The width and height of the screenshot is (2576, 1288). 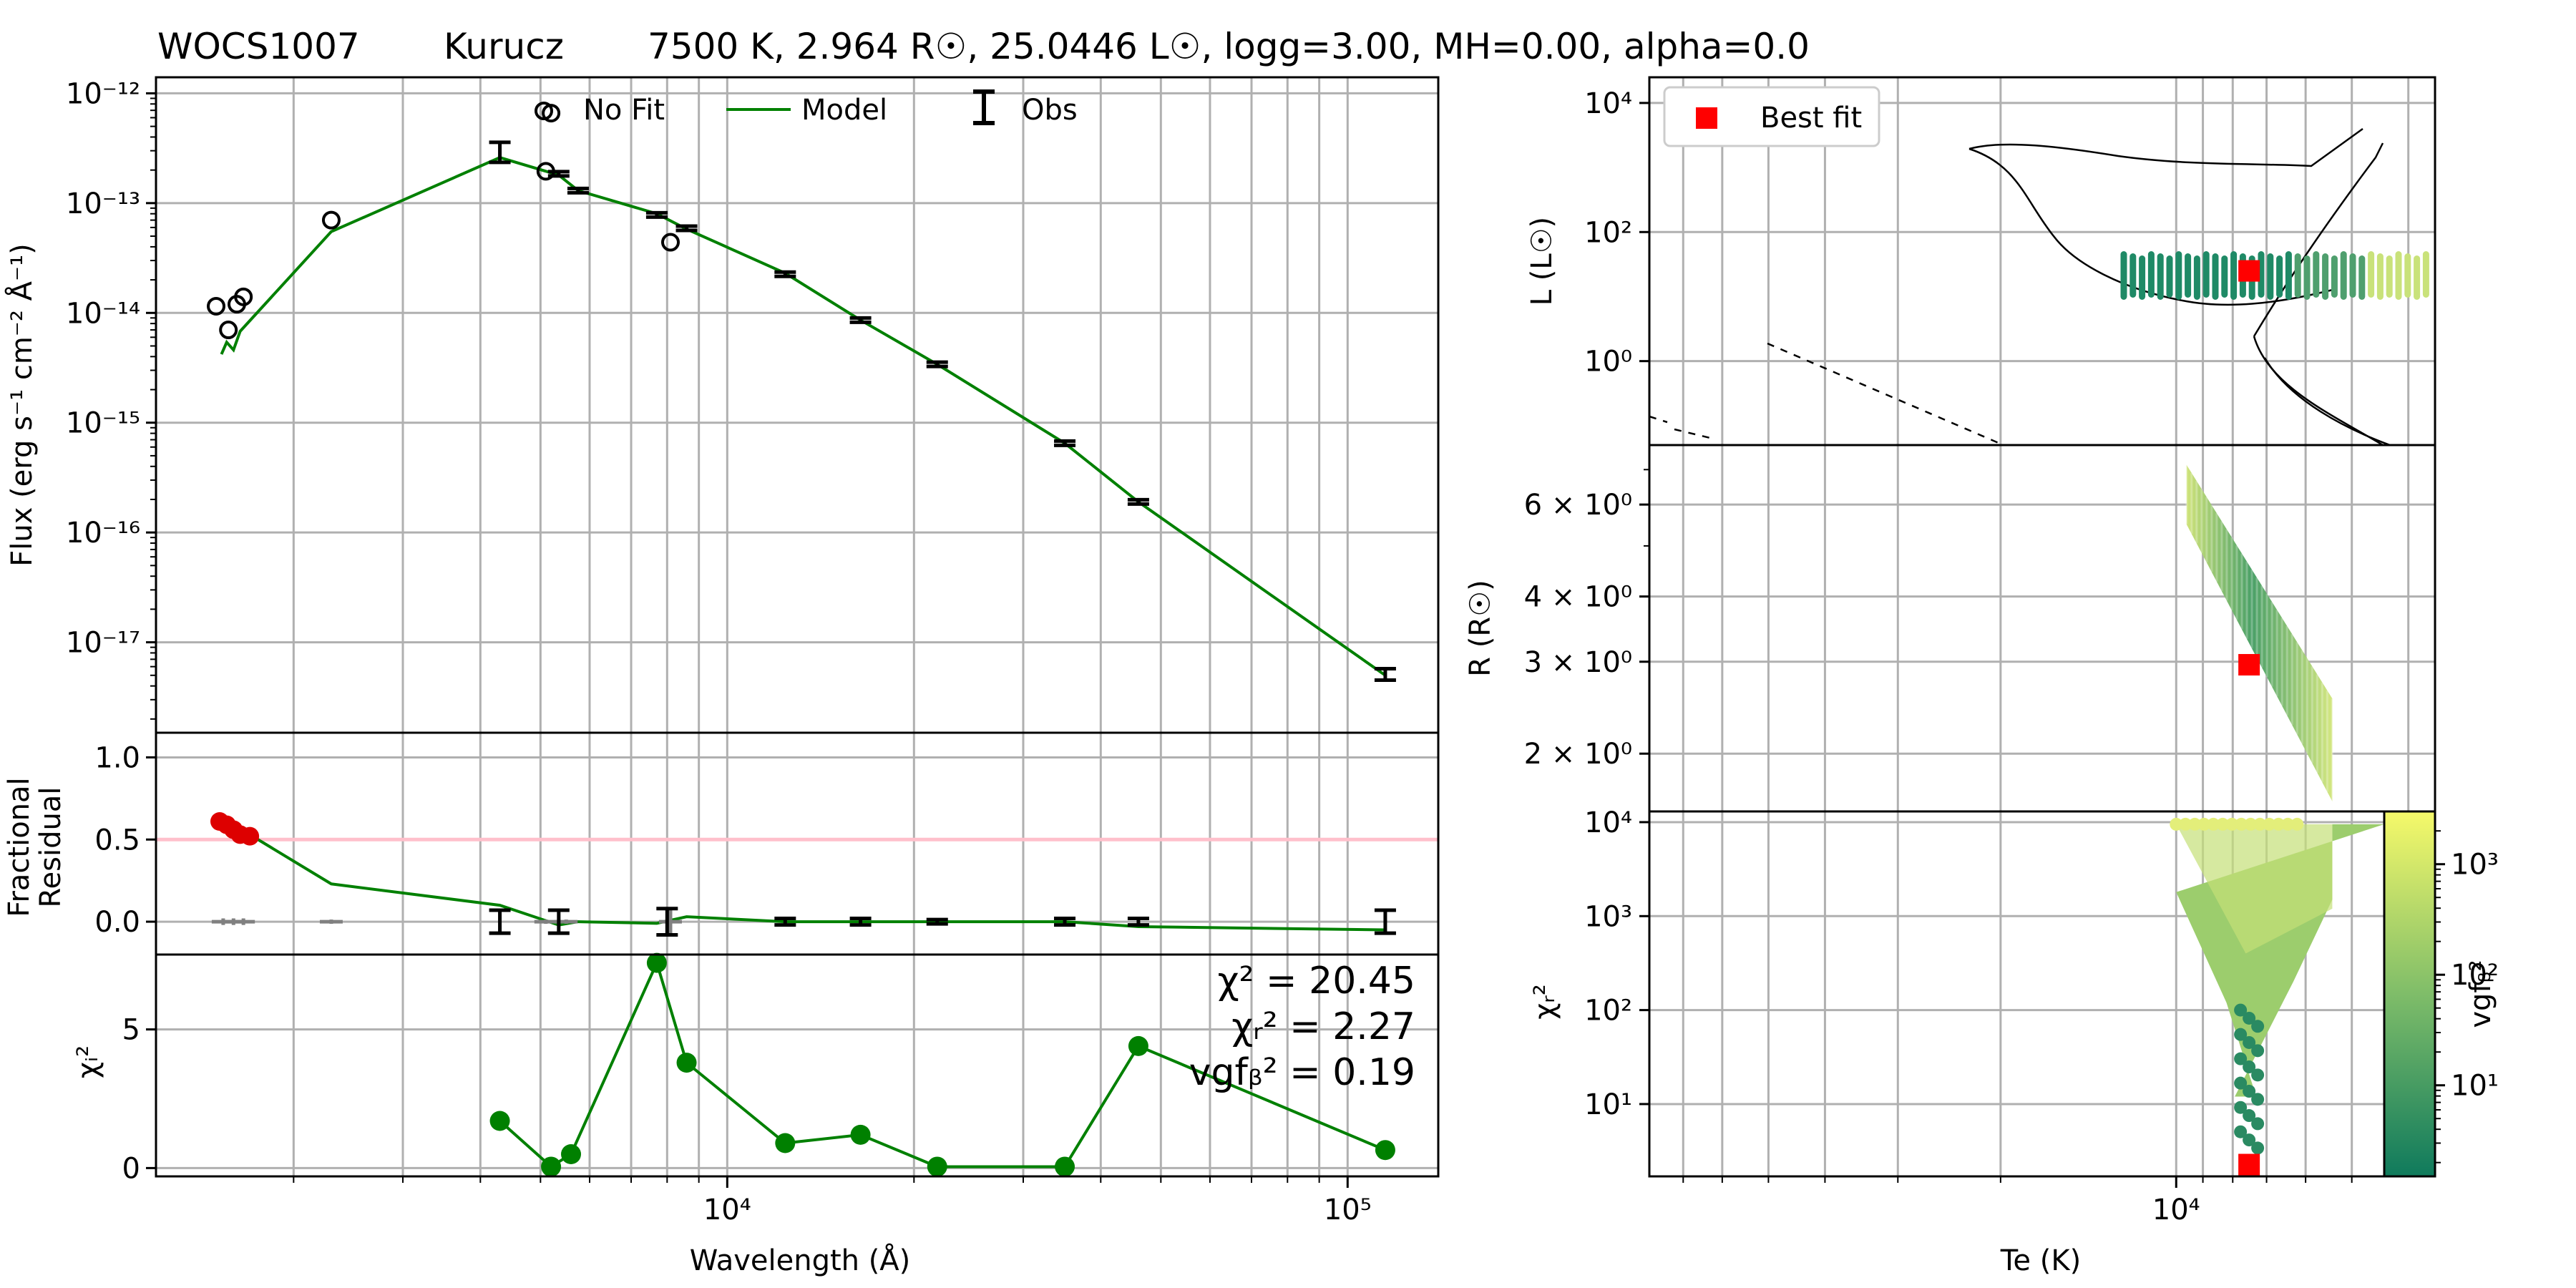 I want to click on residual-y-label-2: Residual, so click(x=50, y=847).